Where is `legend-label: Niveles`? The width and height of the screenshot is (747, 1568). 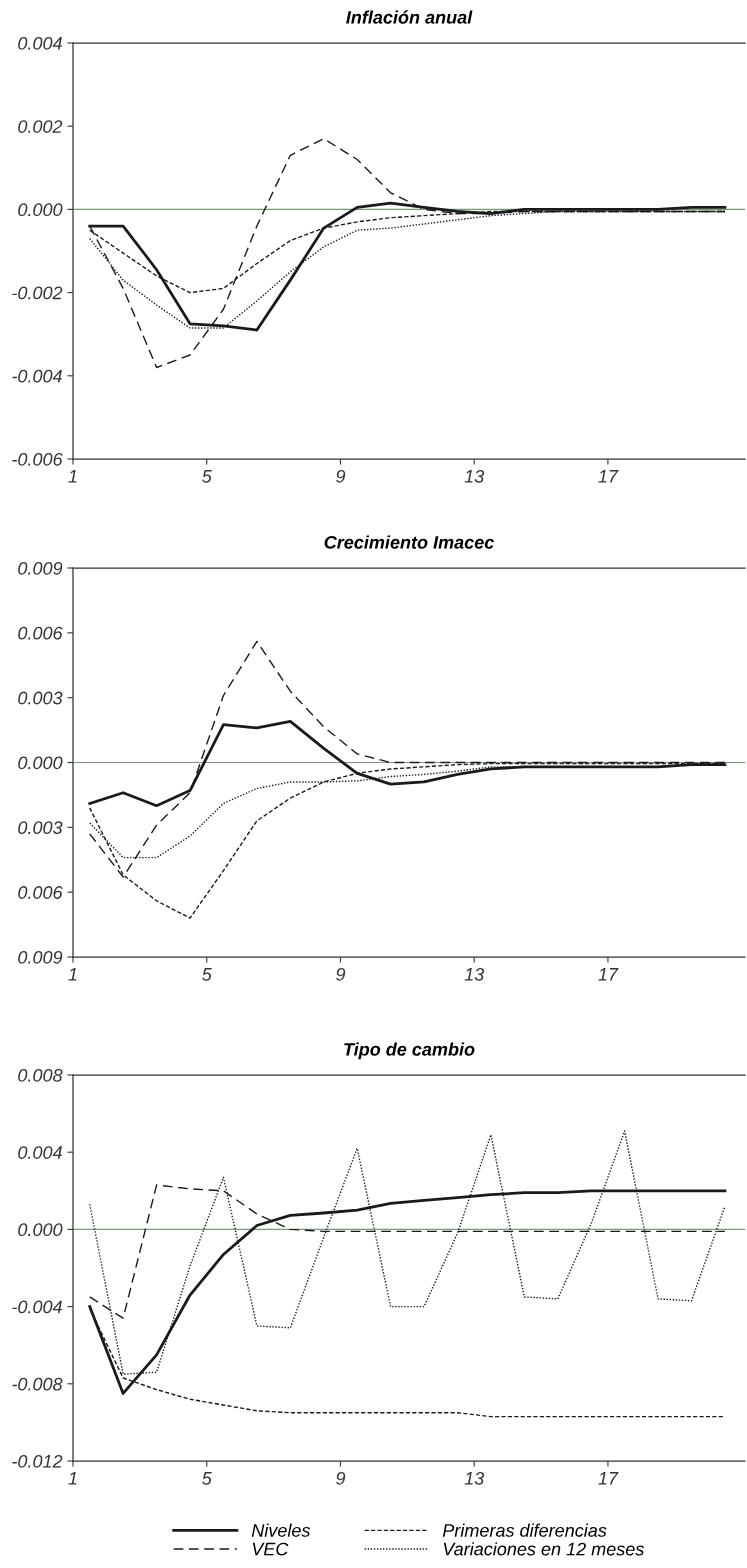
legend-label: Niveles is located at coordinates (281, 1530).